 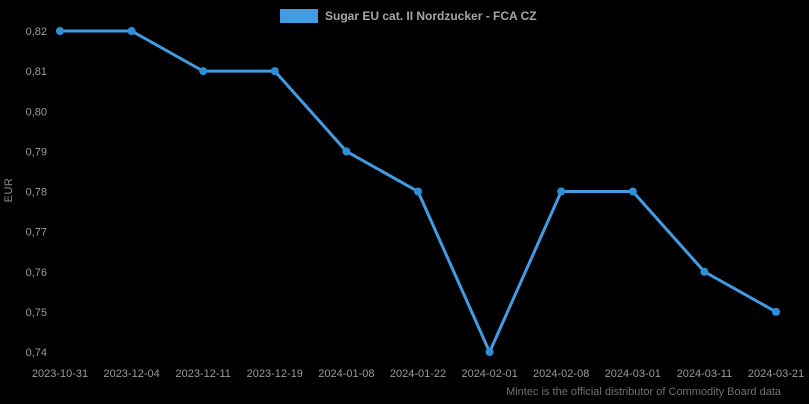 I want to click on x-tick-label: 2024-01-22, so click(x=418, y=374).